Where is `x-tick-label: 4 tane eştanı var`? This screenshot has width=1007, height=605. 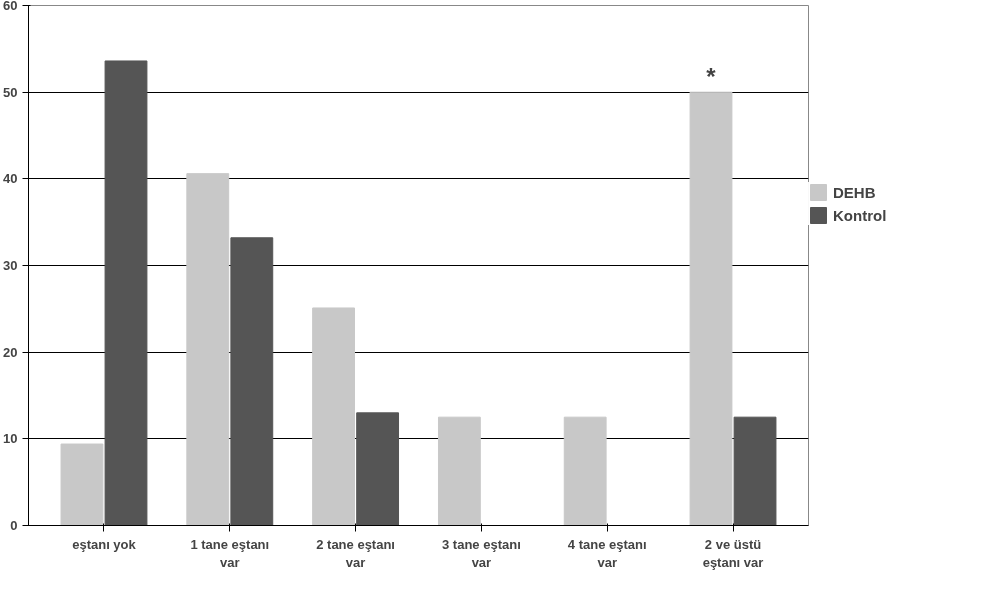
x-tick-label: 4 tane eştanı var is located at coordinates (607, 553).